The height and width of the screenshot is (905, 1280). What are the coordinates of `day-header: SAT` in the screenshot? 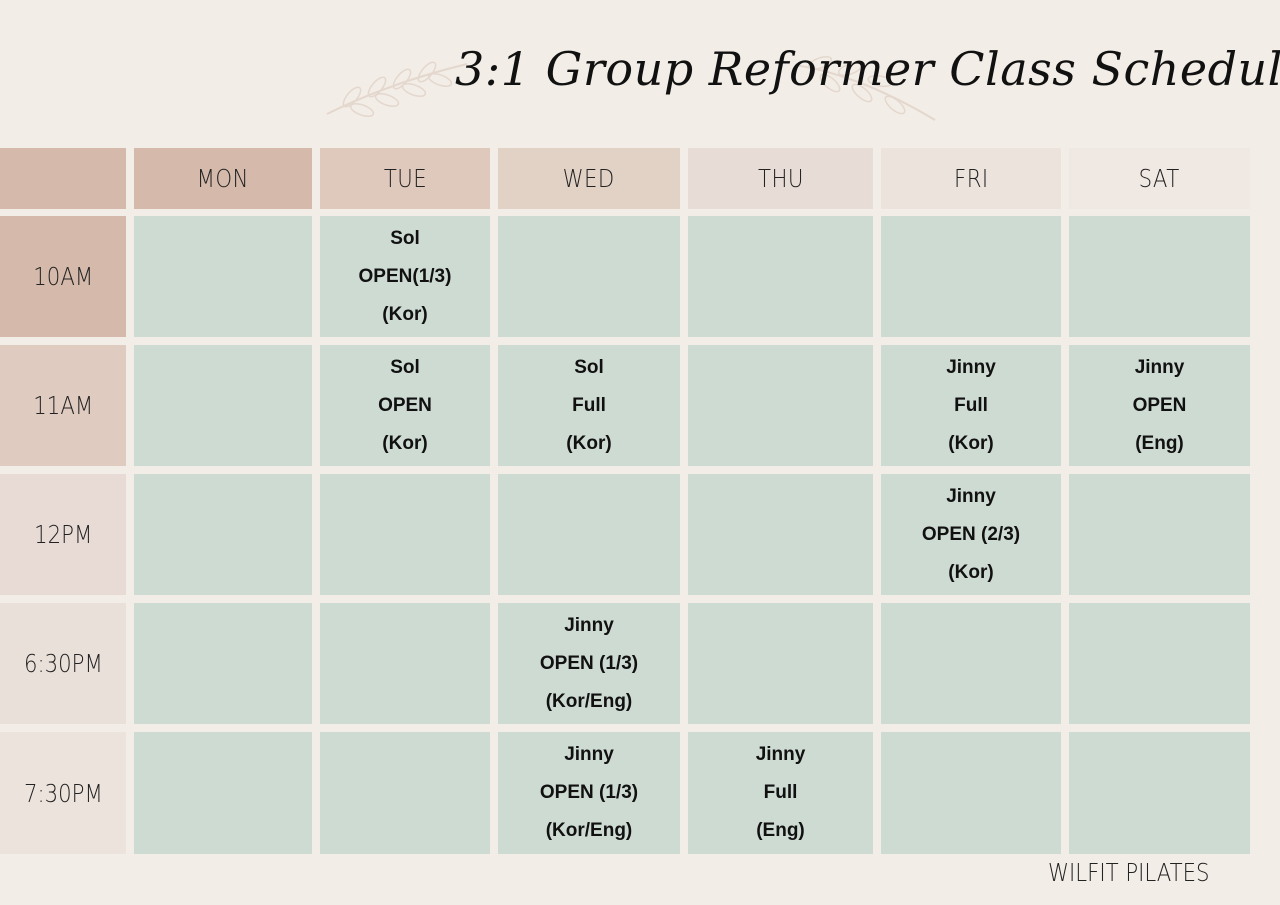 It's located at (1159, 178).